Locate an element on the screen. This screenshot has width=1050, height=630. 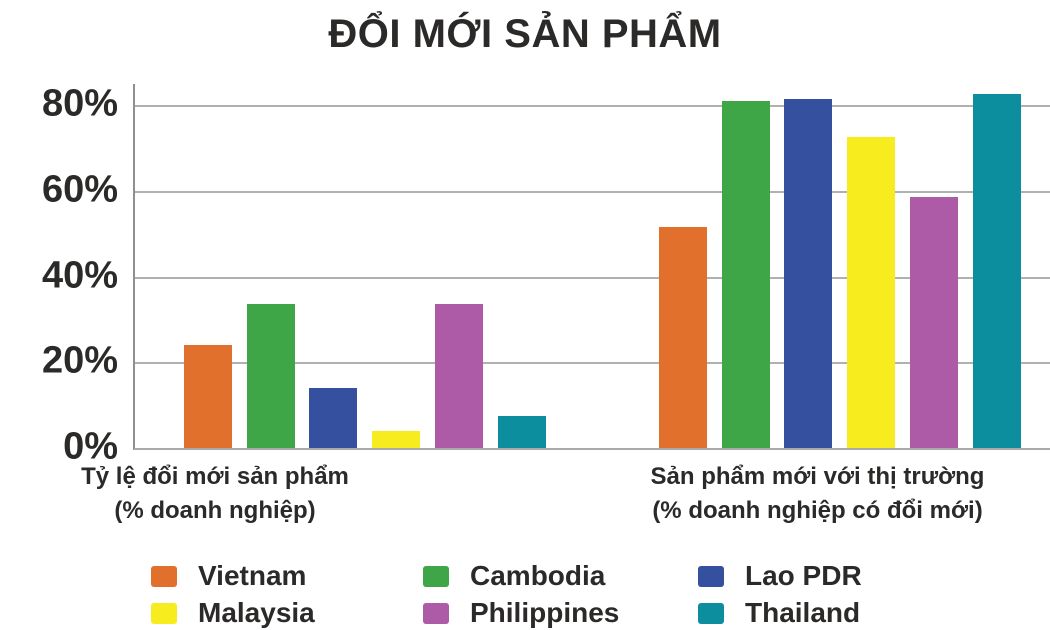
chart-title: ĐỔI MỚI SẢN PHẨM is located at coordinates (525, 34).